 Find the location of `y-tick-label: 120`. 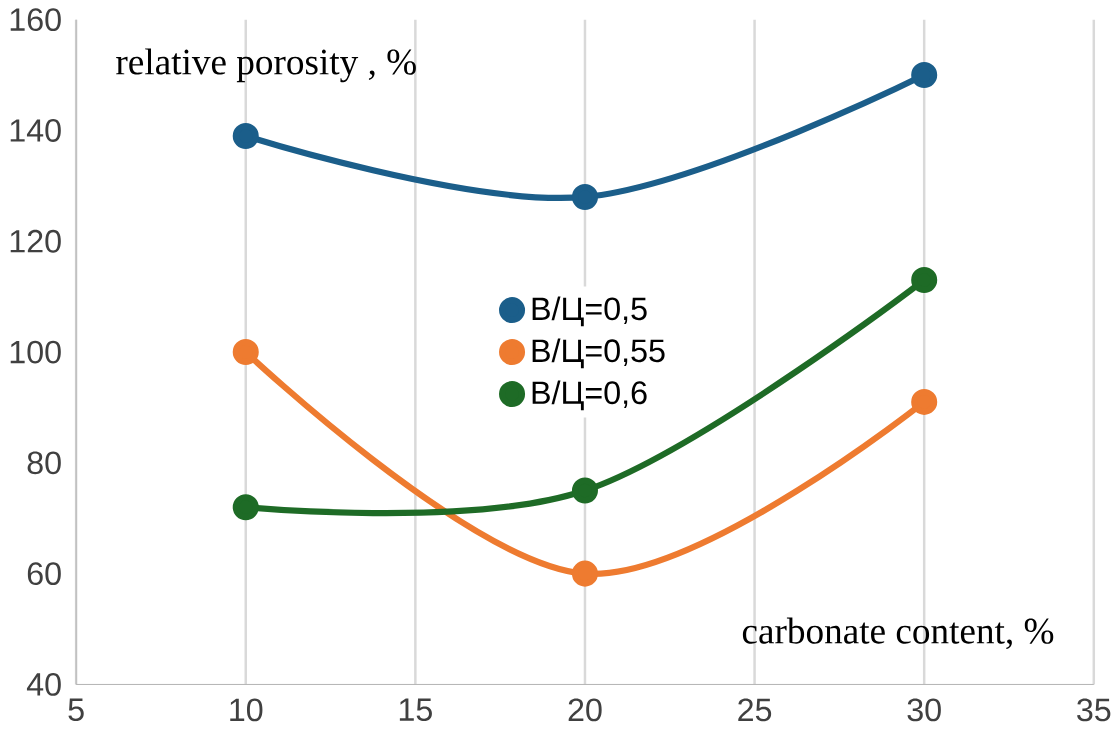

y-tick-label: 120 is located at coordinates (35, 241).